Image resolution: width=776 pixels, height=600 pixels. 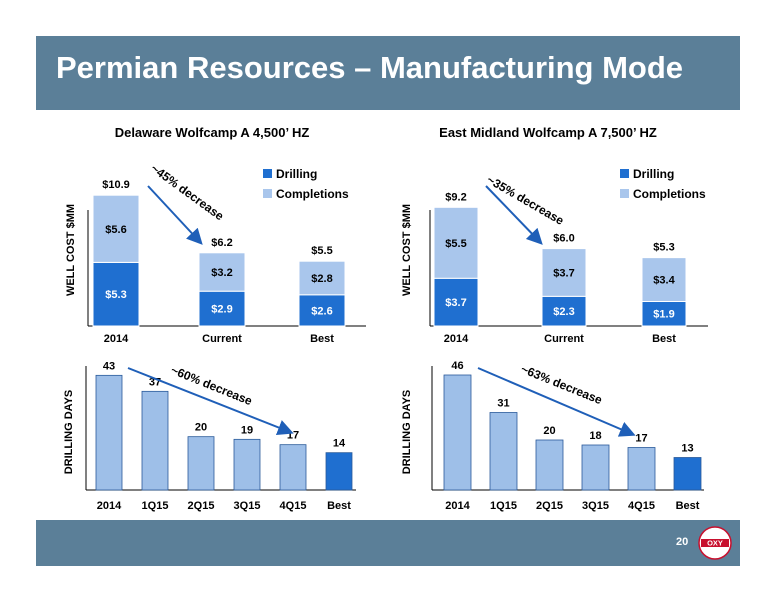 I want to click on data-label-drilling: $2.6, so click(x=321, y=311).